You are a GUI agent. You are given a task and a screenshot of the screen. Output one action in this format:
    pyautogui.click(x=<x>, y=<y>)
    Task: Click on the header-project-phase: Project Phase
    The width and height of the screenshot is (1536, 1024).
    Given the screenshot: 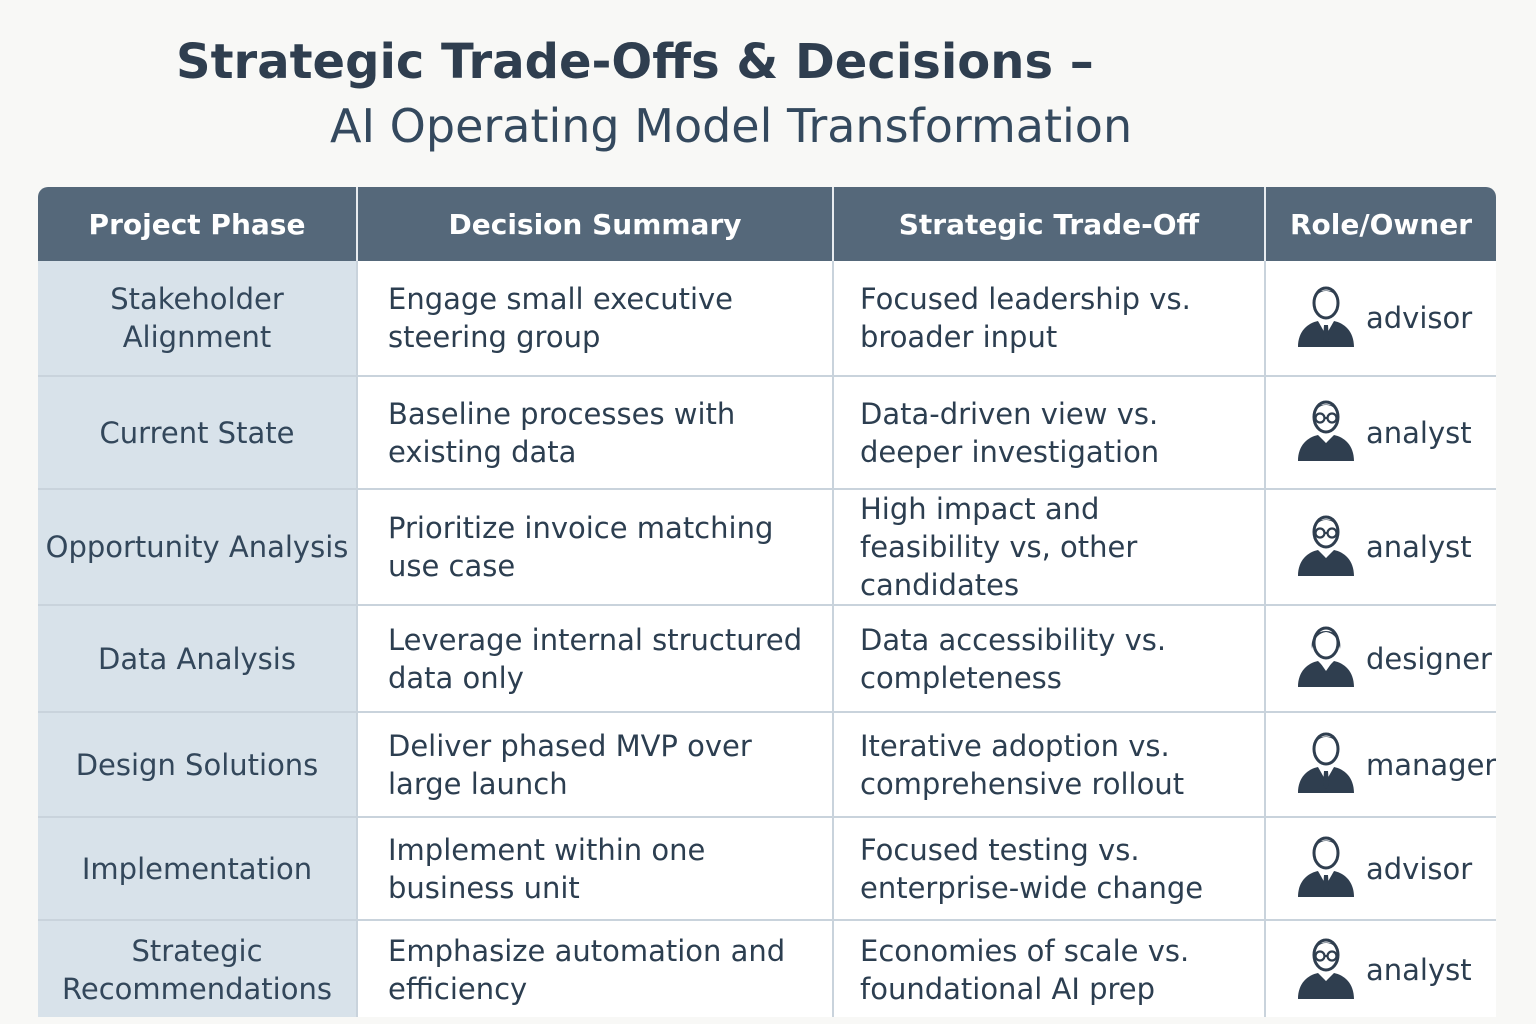 What is the action you would take?
    pyautogui.click(x=198, y=224)
    